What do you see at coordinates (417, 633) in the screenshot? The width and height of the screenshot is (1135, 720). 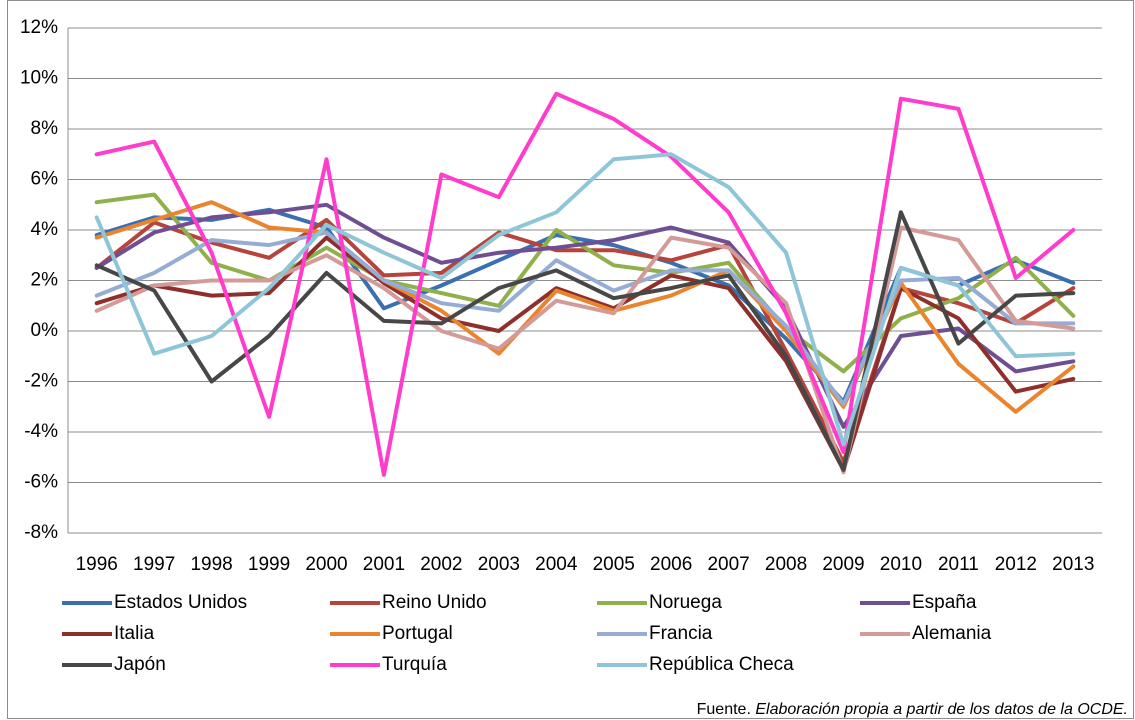 I see `legend-label: Portugal` at bounding box center [417, 633].